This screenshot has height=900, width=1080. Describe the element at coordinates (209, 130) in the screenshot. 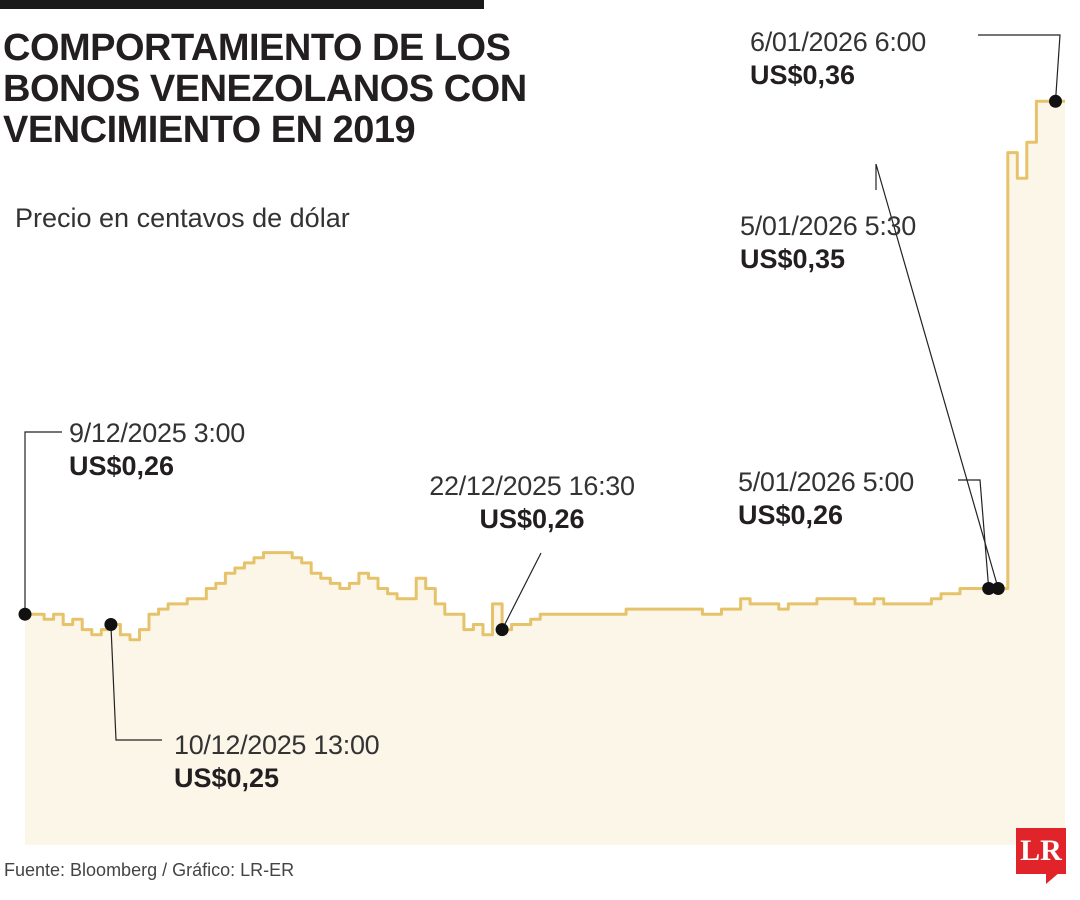

I see `title-line-3: VENCIMIENTO EN 2019` at that location.